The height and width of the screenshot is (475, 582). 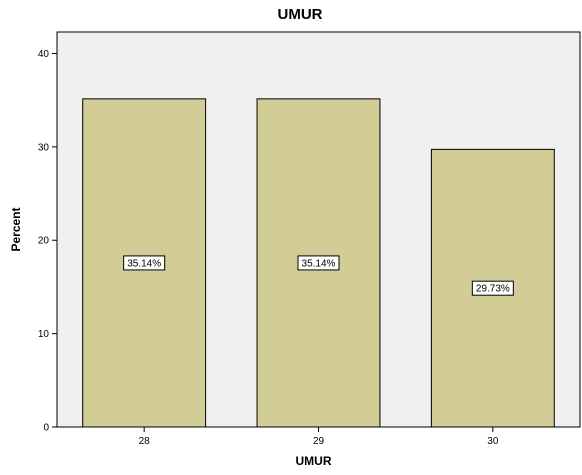 What do you see at coordinates (318, 275) in the screenshot?
I see `data-labels-group: 35.14% 35.14% 29.73%` at bounding box center [318, 275].